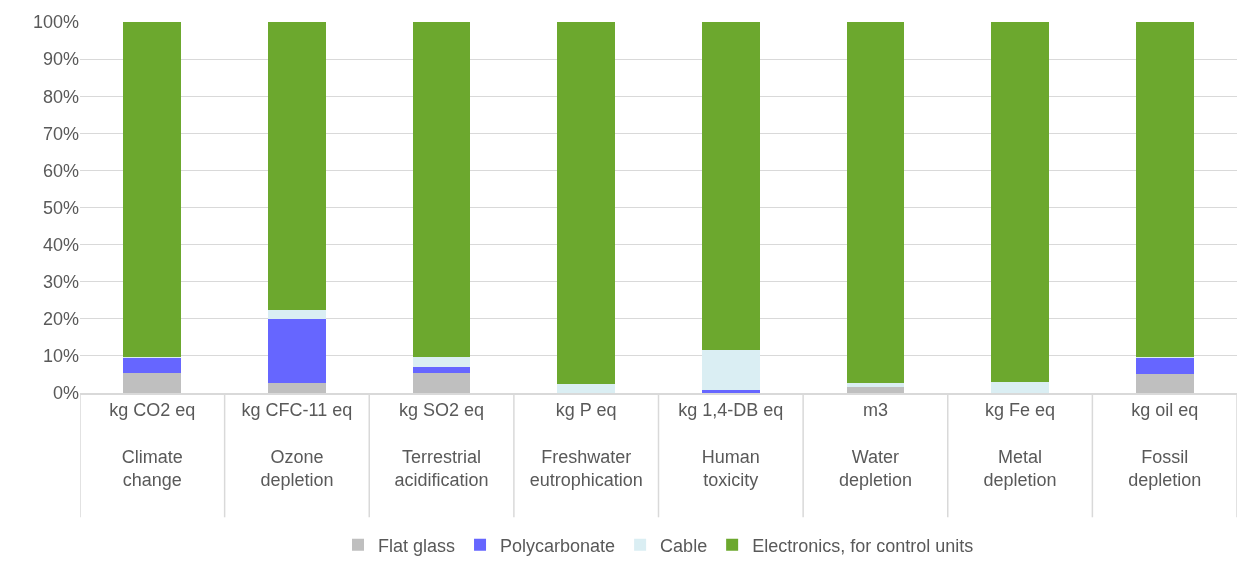  Describe the element at coordinates (60, 96) in the screenshot. I see `y-tick-label: 80%` at that location.